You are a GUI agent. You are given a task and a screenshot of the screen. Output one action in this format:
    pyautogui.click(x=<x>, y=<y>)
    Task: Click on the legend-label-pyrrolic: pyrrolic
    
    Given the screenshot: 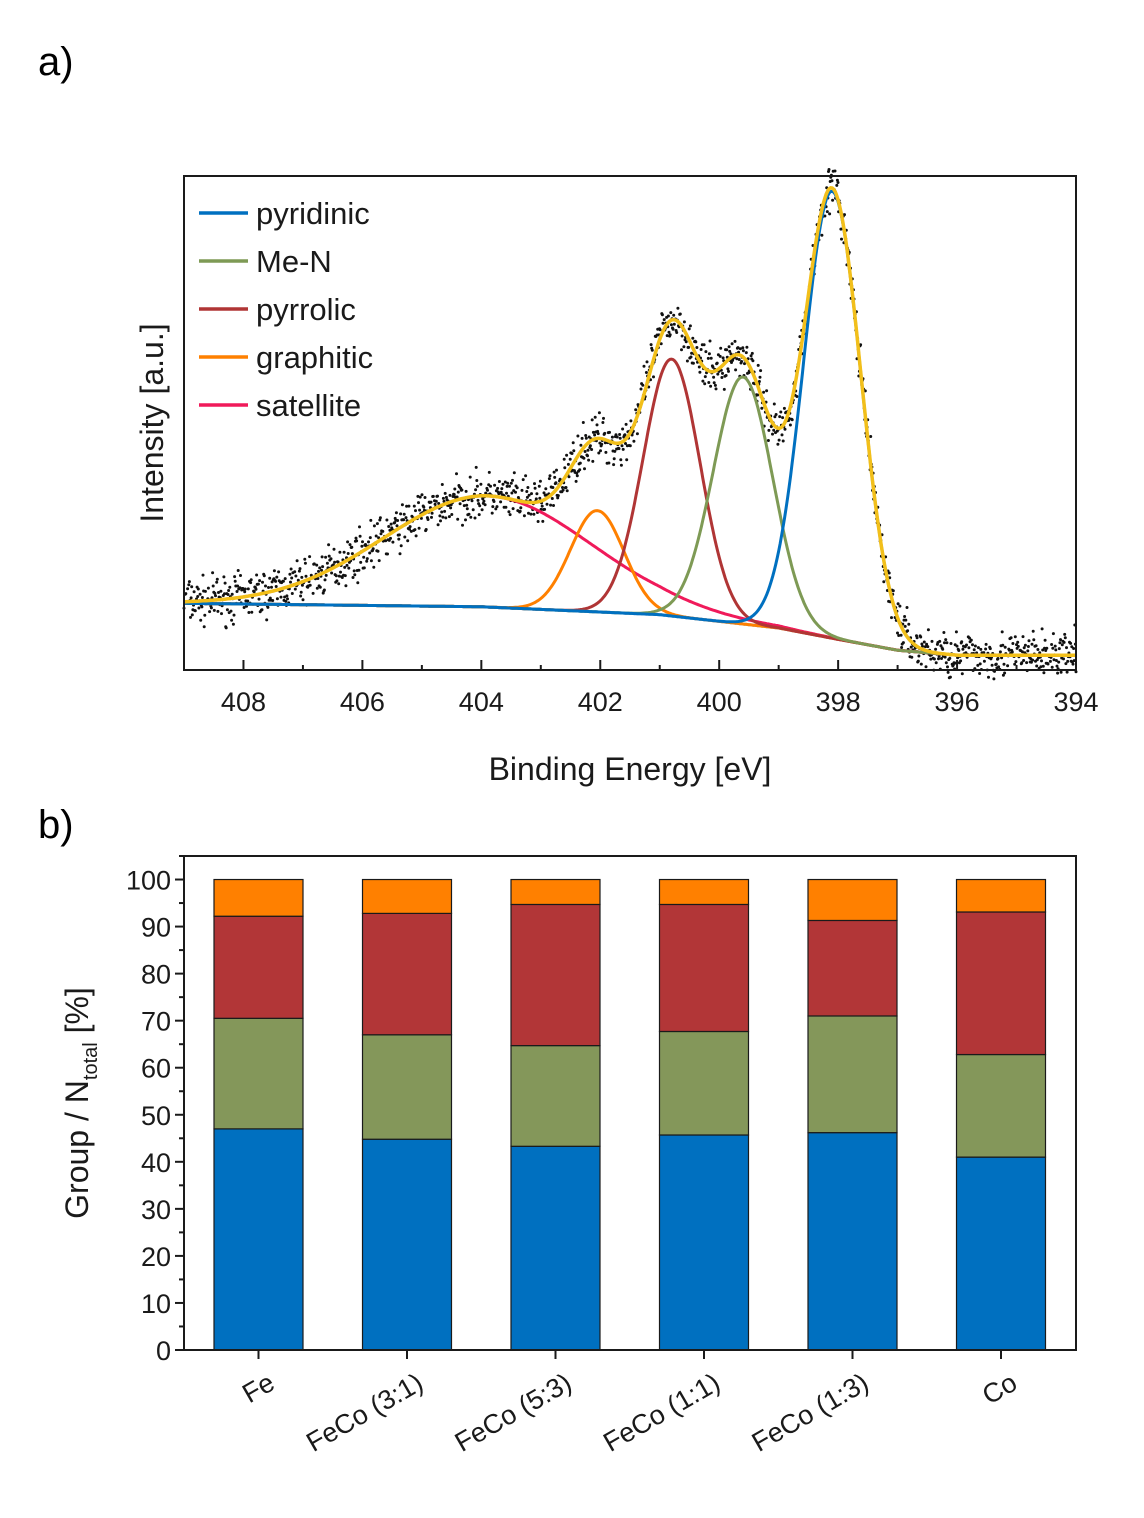 What is the action you would take?
    pyautogui.click(x=306, y=309)
    